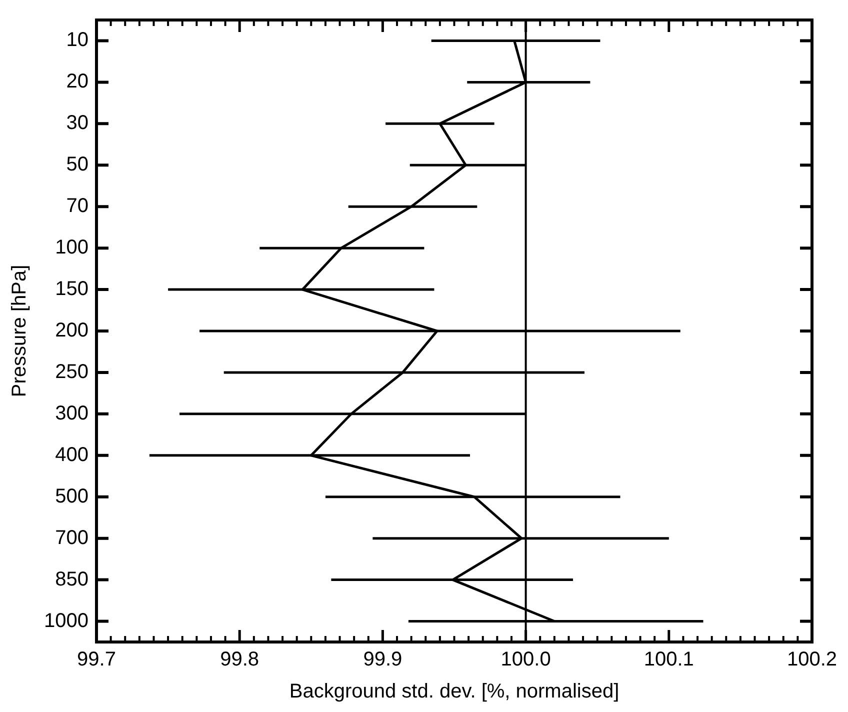 The height and width of the screenshot is (712, 848). I want to click on x-tick-label: 100.0, so click(525, 659).